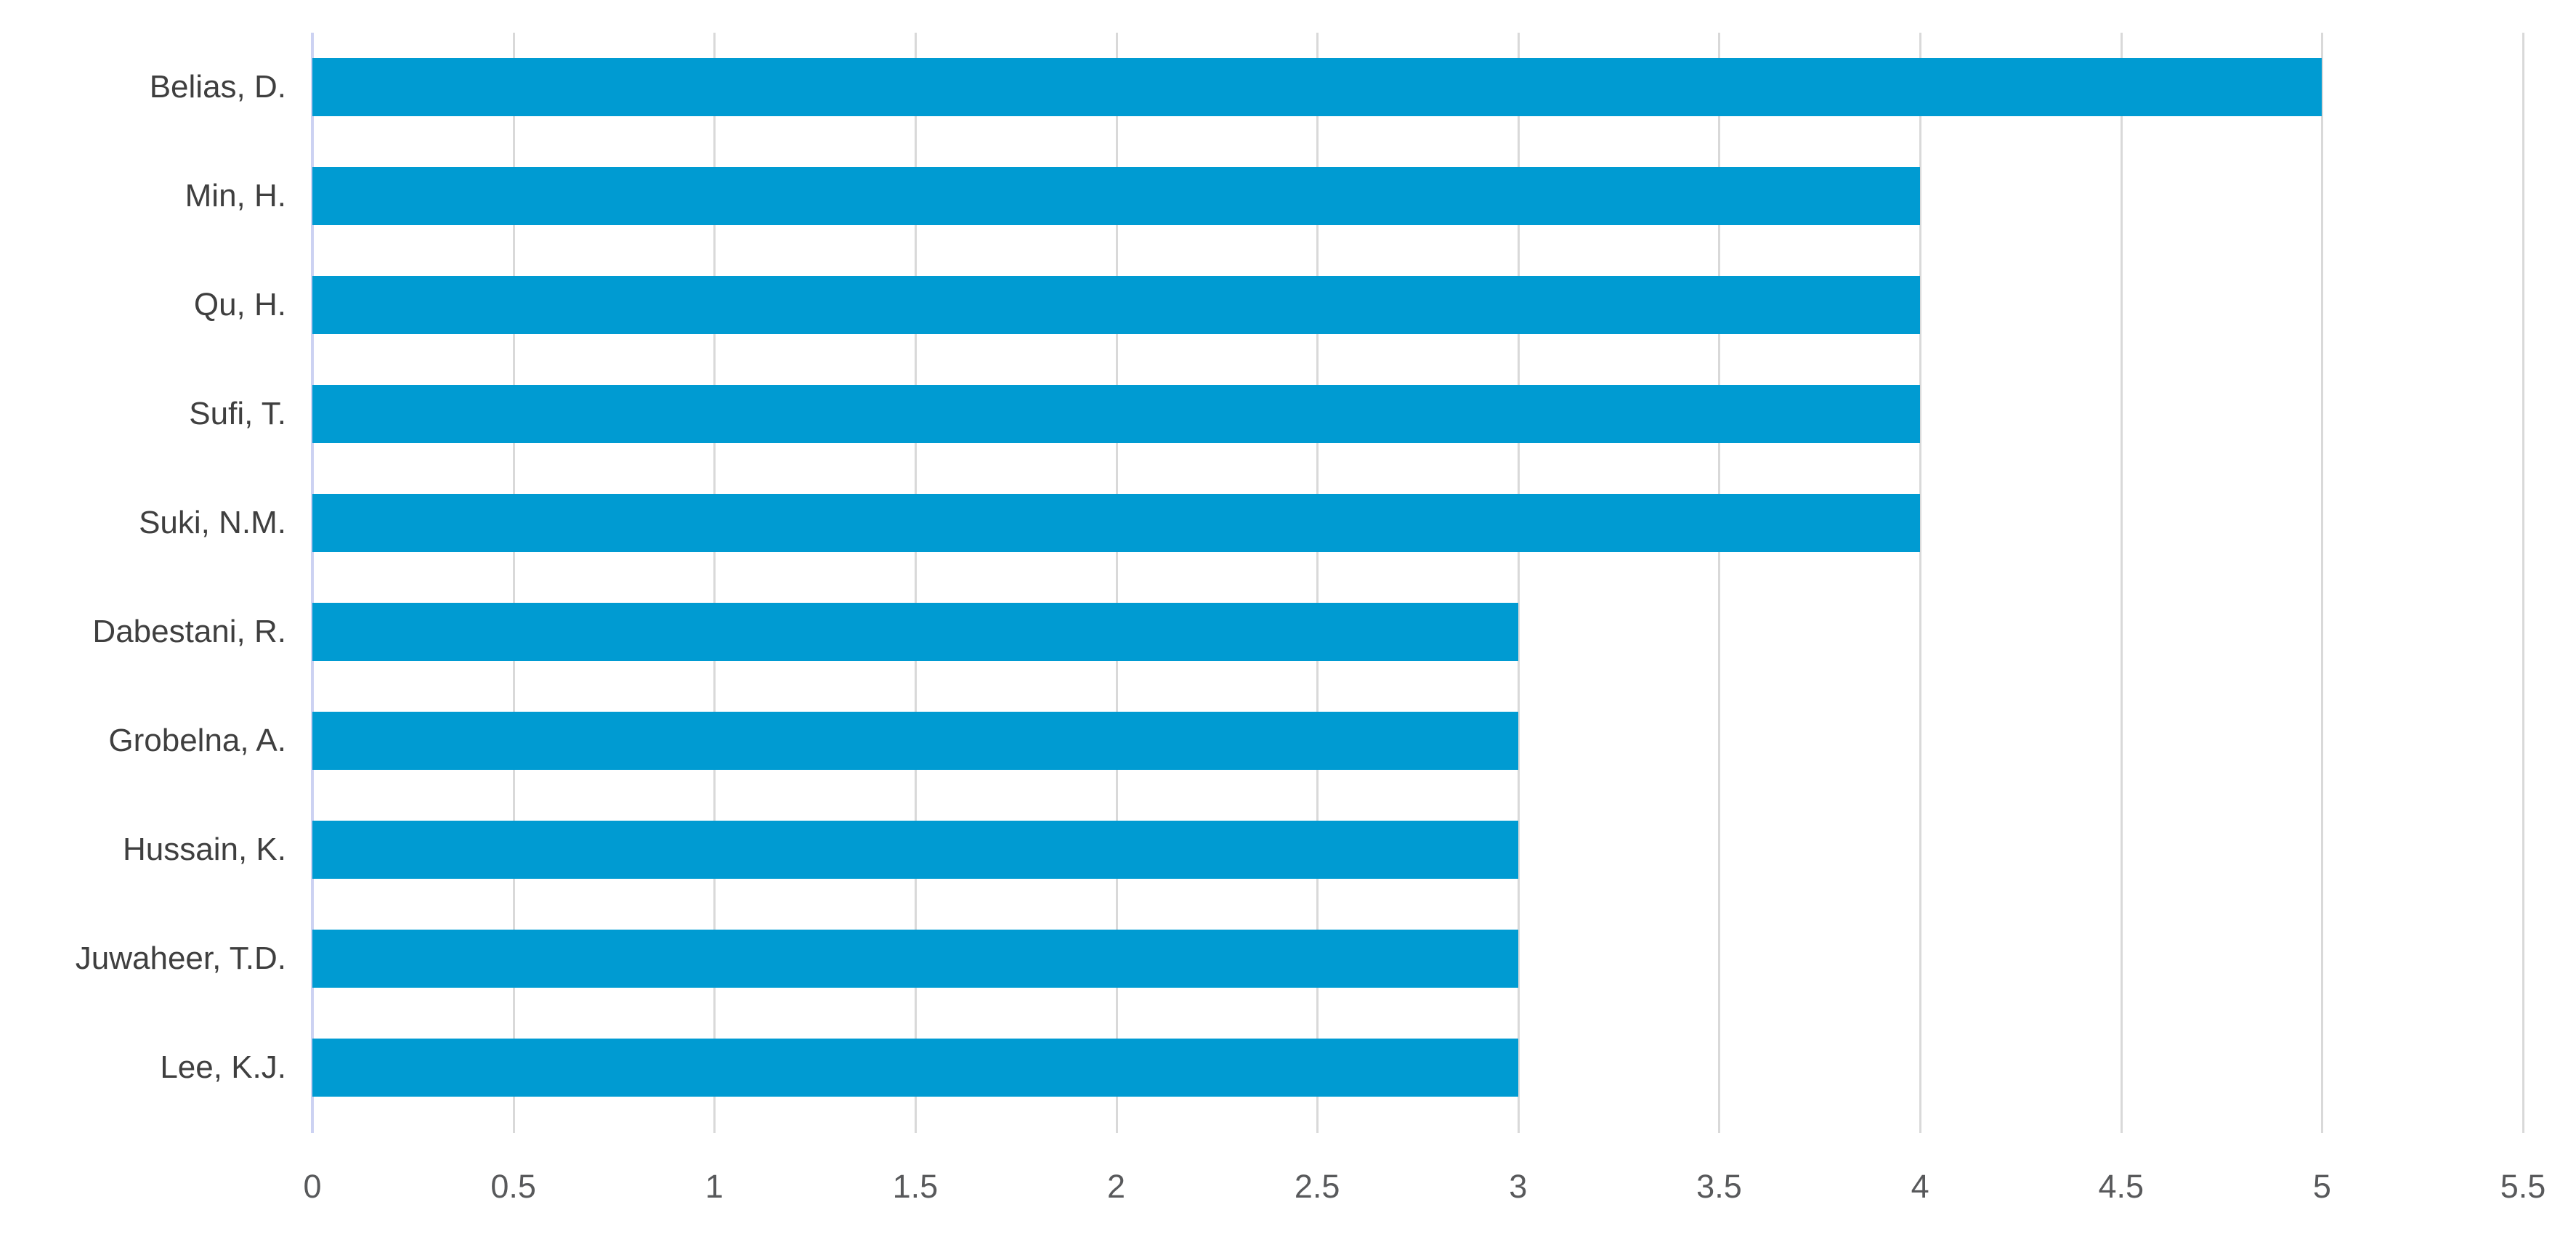 The width and height of the screenshot is (2576, 1239). What do you see at coordinates (237, 413) in the screenshot?
I see `y-axis-label-sufi-t: Sufi, T.` at bounding box center [237, 413].